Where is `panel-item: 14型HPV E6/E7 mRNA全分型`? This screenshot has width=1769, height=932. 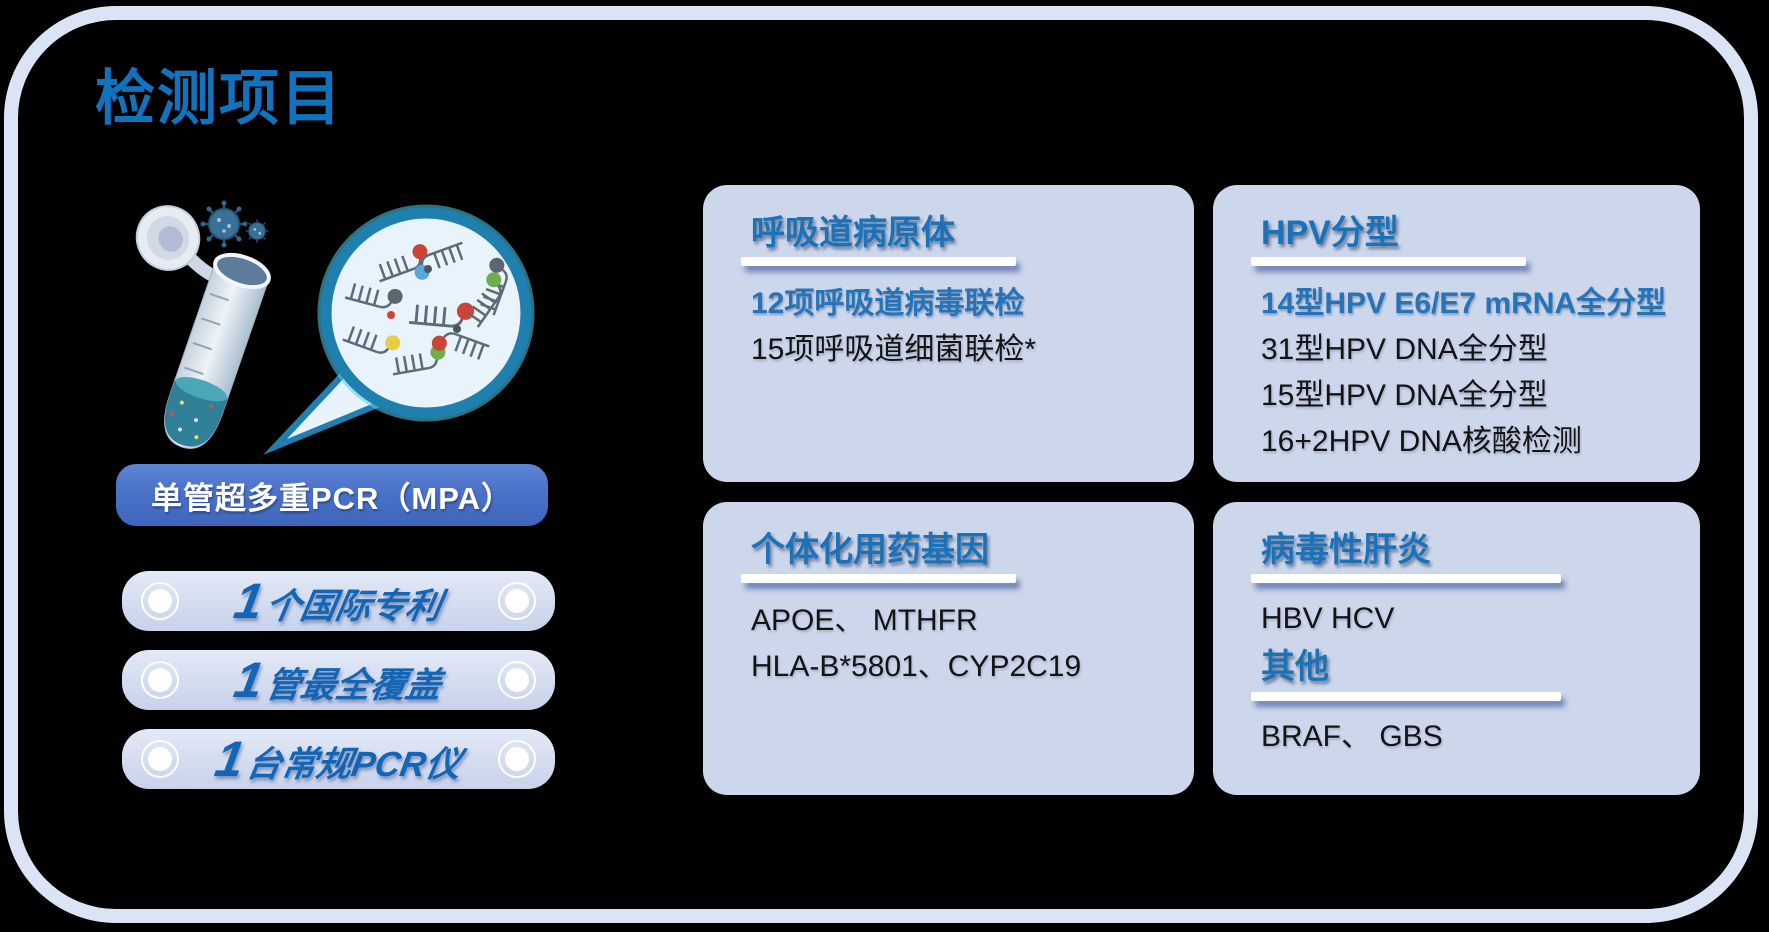
panel-item: 14型HPV E6/E7 mRNA全分型 is located at coordinates (1464, 304).